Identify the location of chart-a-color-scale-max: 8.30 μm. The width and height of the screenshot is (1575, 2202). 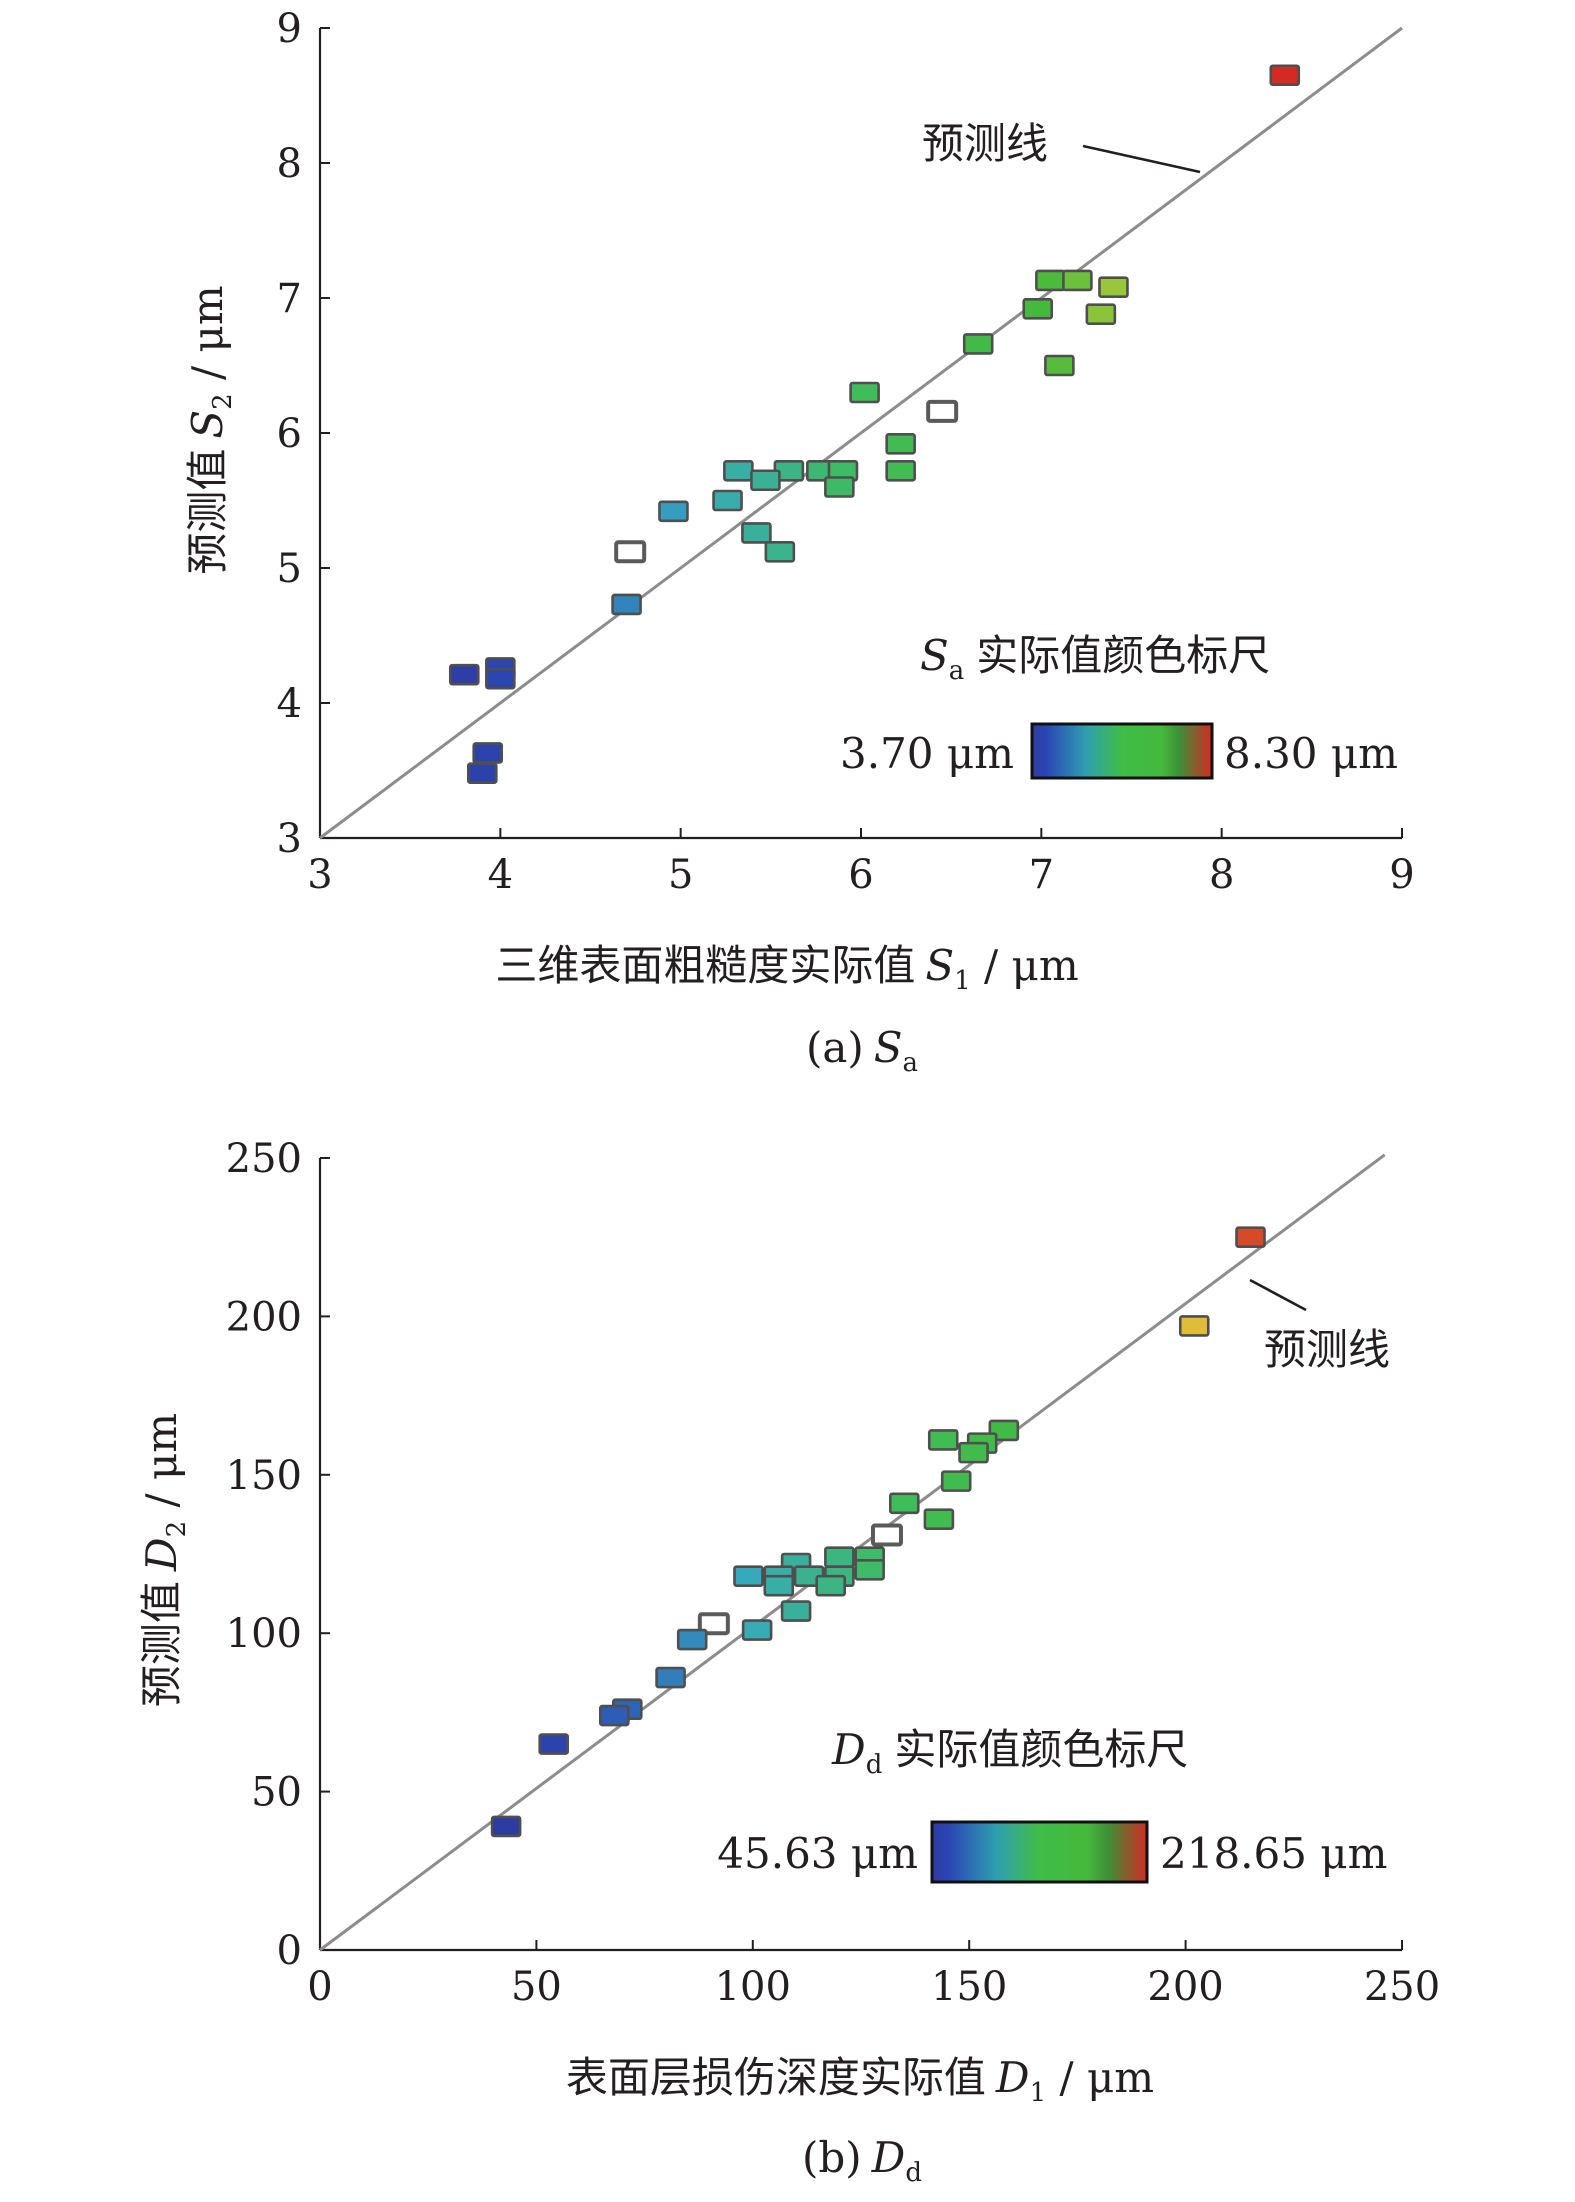
(1311, 753).